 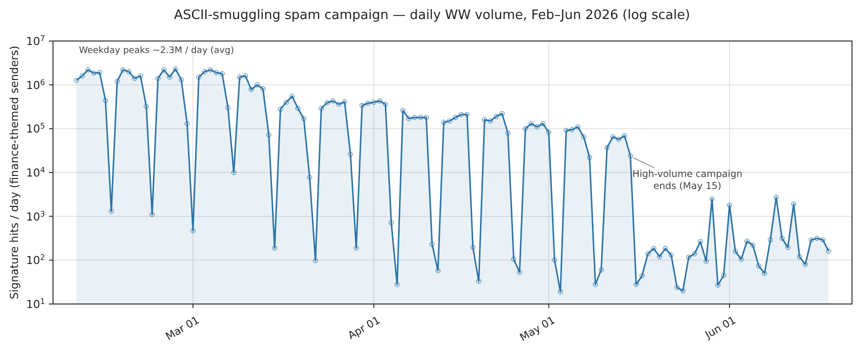 What do you see at coordinates (36, 260) in the screenshot?
I see `y-tick-label: 10$^{2}$` at bounding box center [36, 260].